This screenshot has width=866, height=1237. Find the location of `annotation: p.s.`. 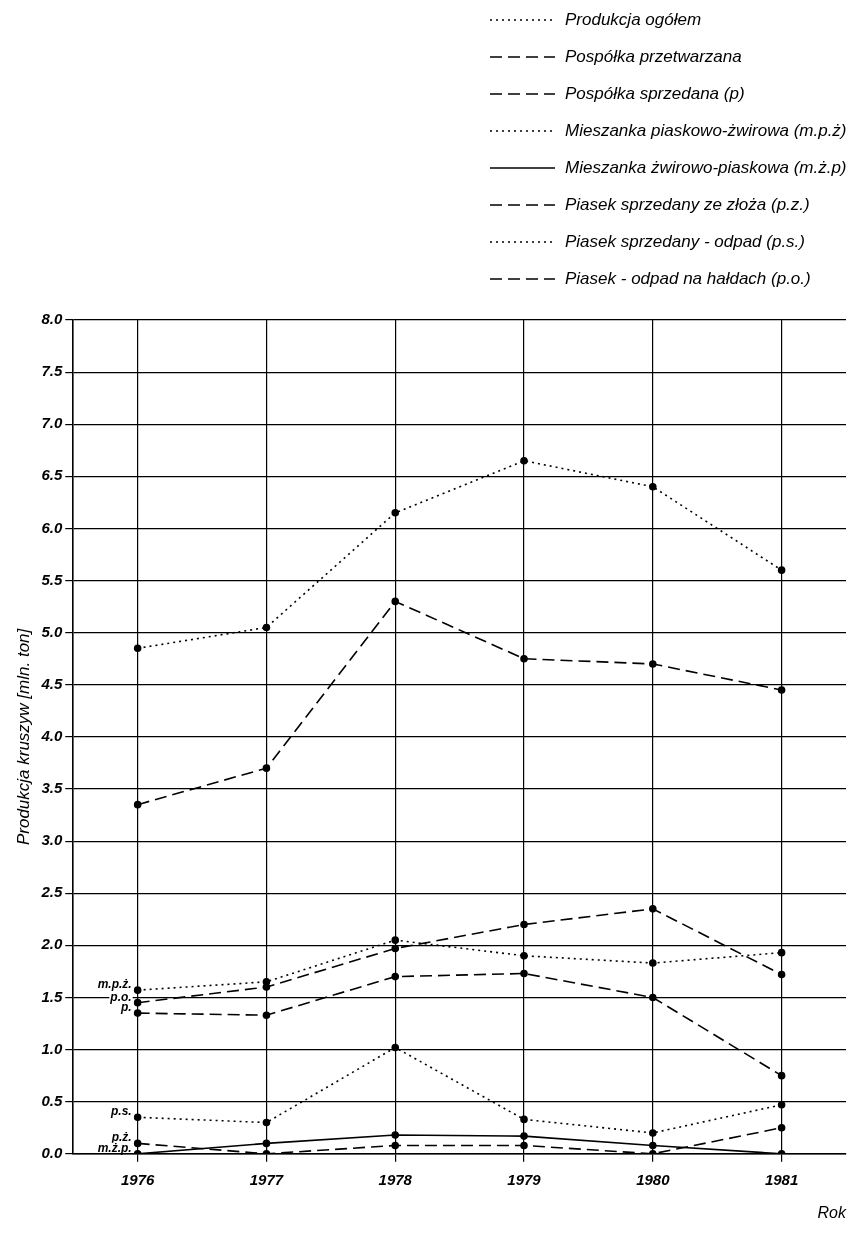

annotation: p.s. is located at coordinates (120, 1111).